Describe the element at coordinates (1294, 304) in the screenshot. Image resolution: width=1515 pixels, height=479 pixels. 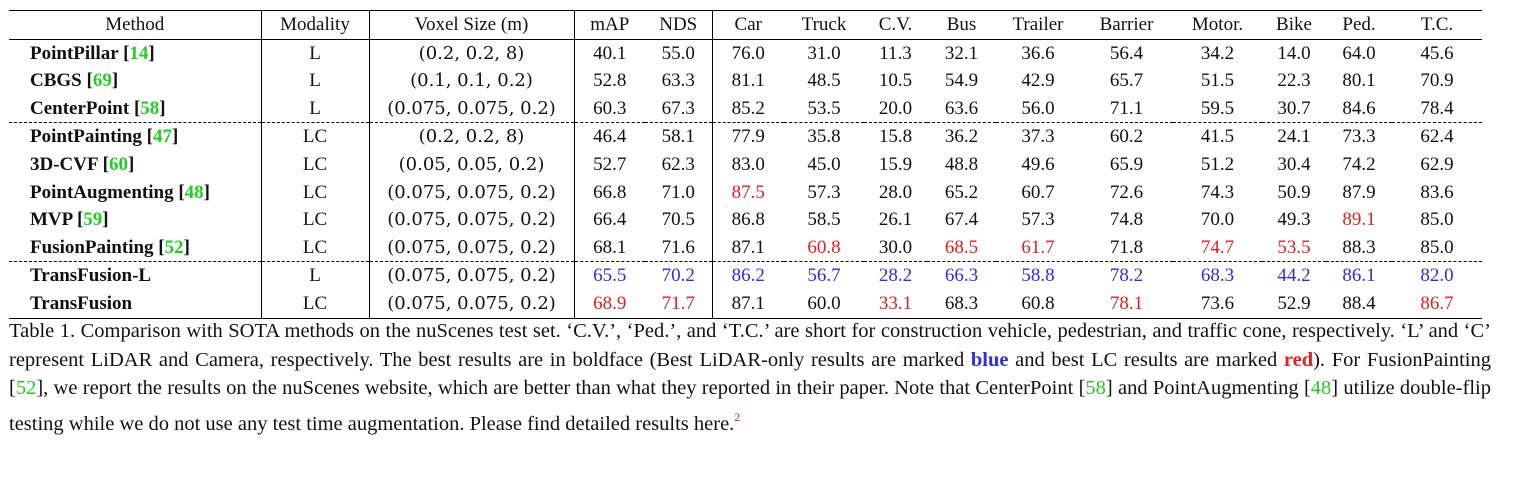
I see `value-cell: 52.9` at that location.